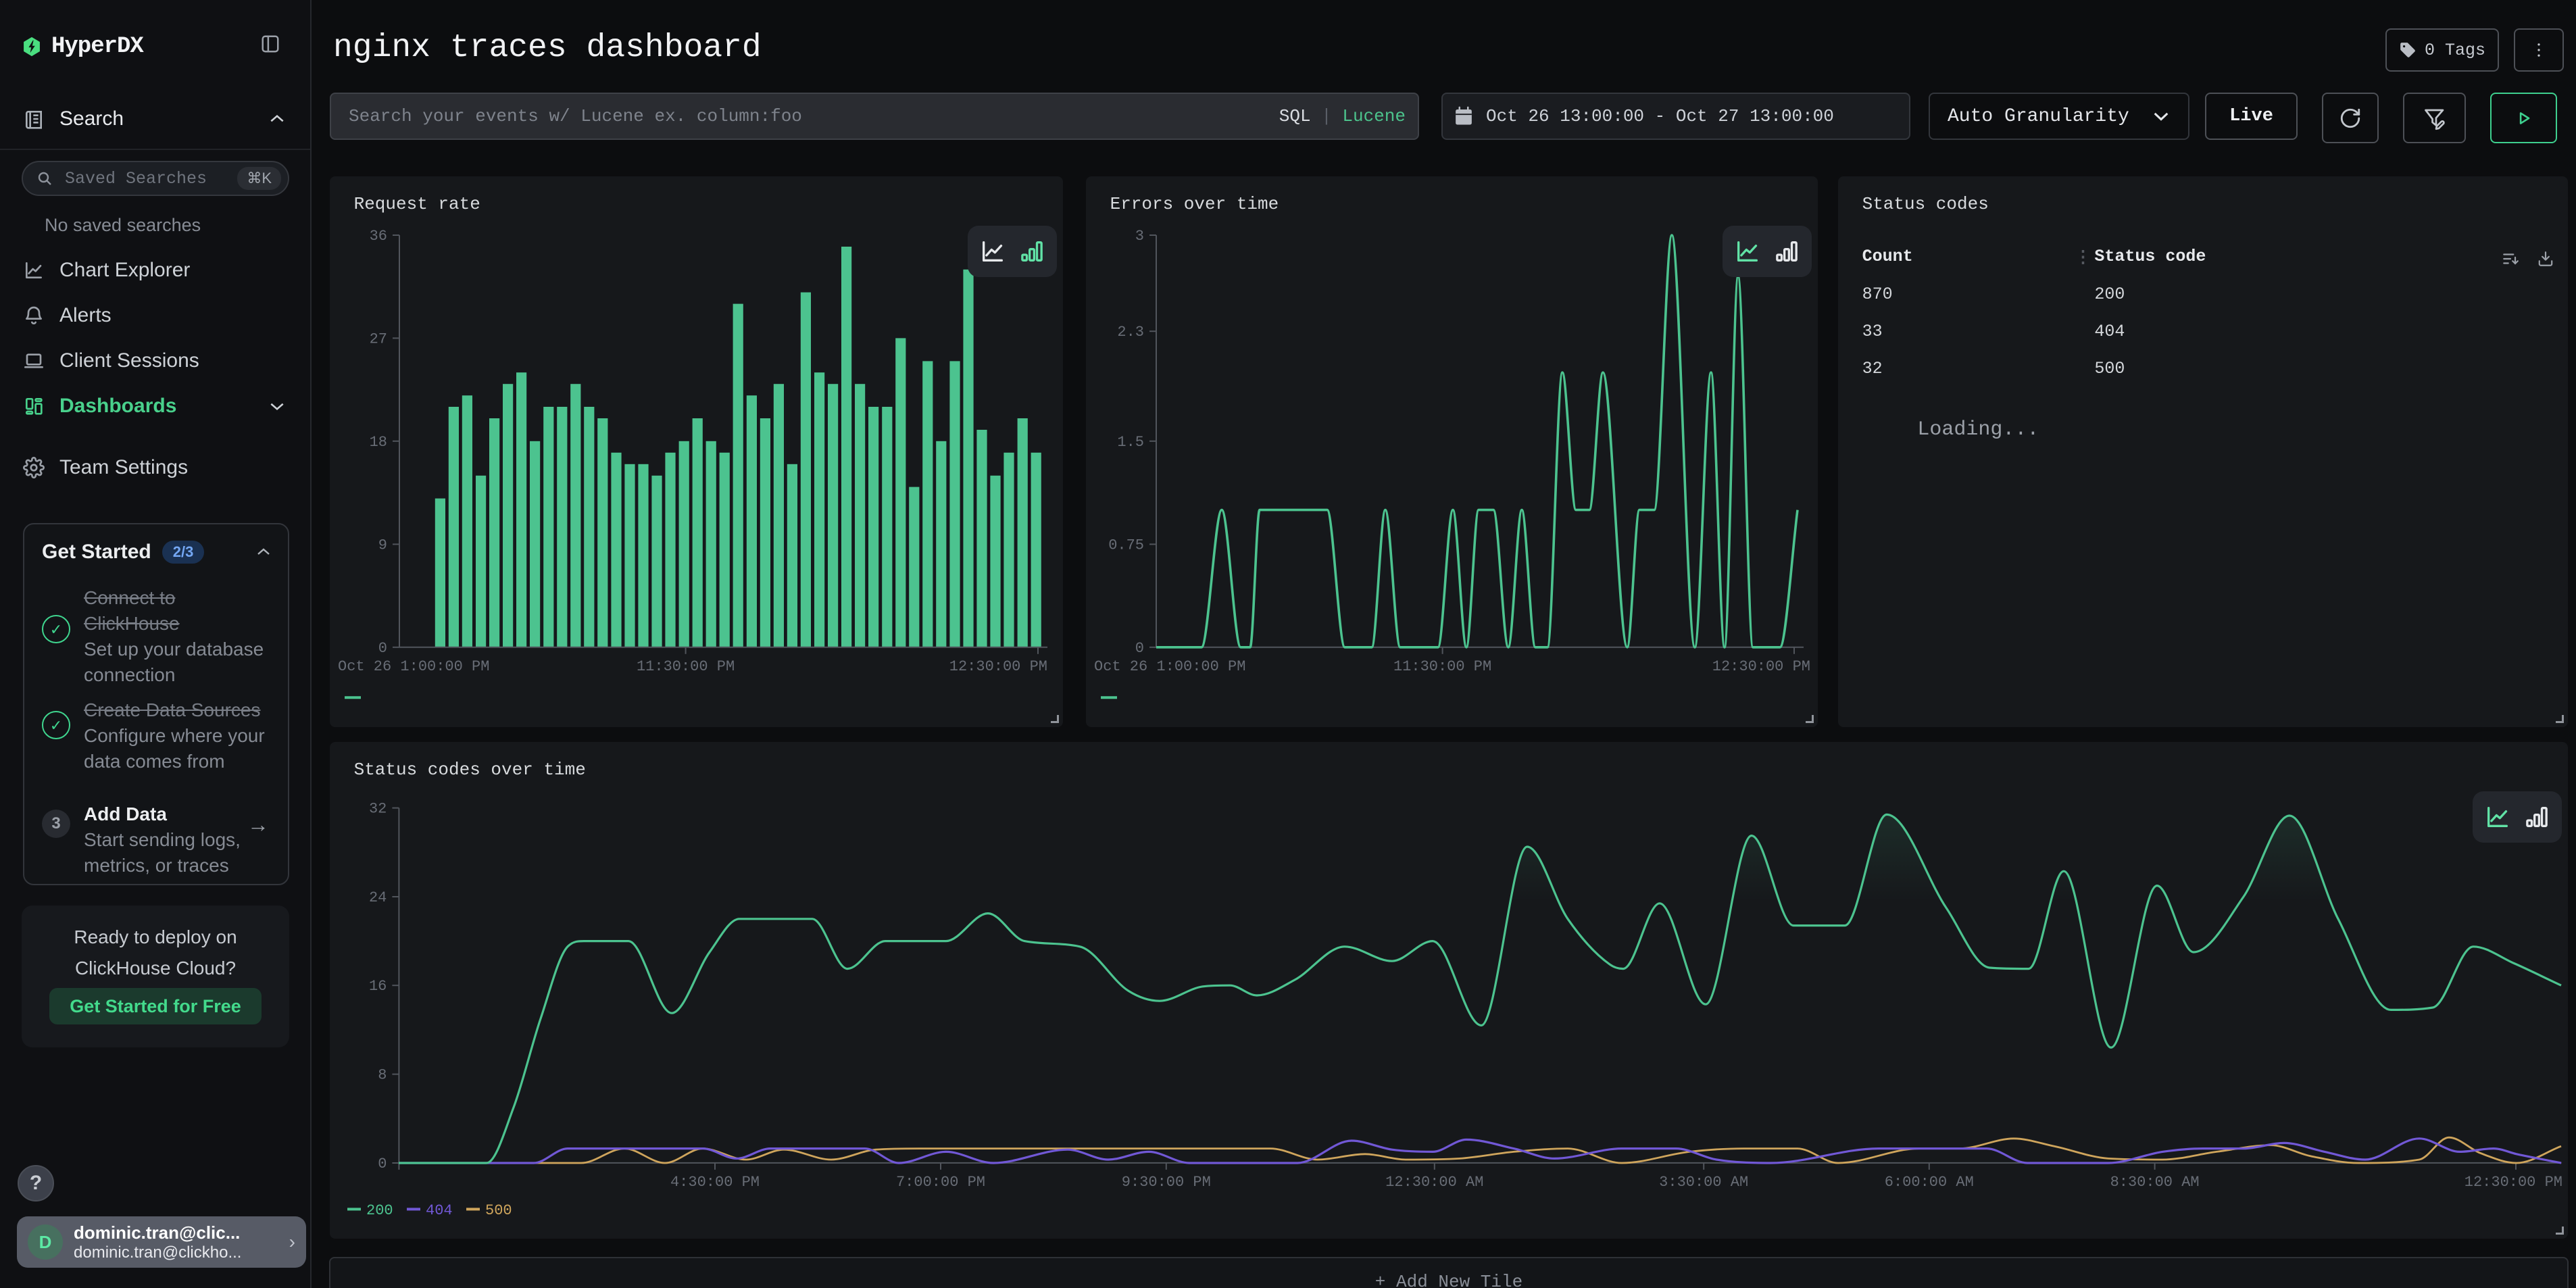 The image size is (2576, 1288). What do you see at coordinates (378, 810) in the screenshot?
I see `svg-text: 32` at bounding box center [378, 810].